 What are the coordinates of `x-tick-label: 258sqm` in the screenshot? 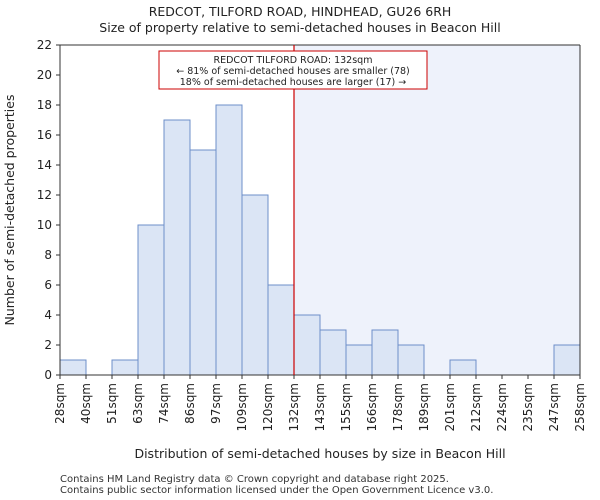 It's located at (580, 407).